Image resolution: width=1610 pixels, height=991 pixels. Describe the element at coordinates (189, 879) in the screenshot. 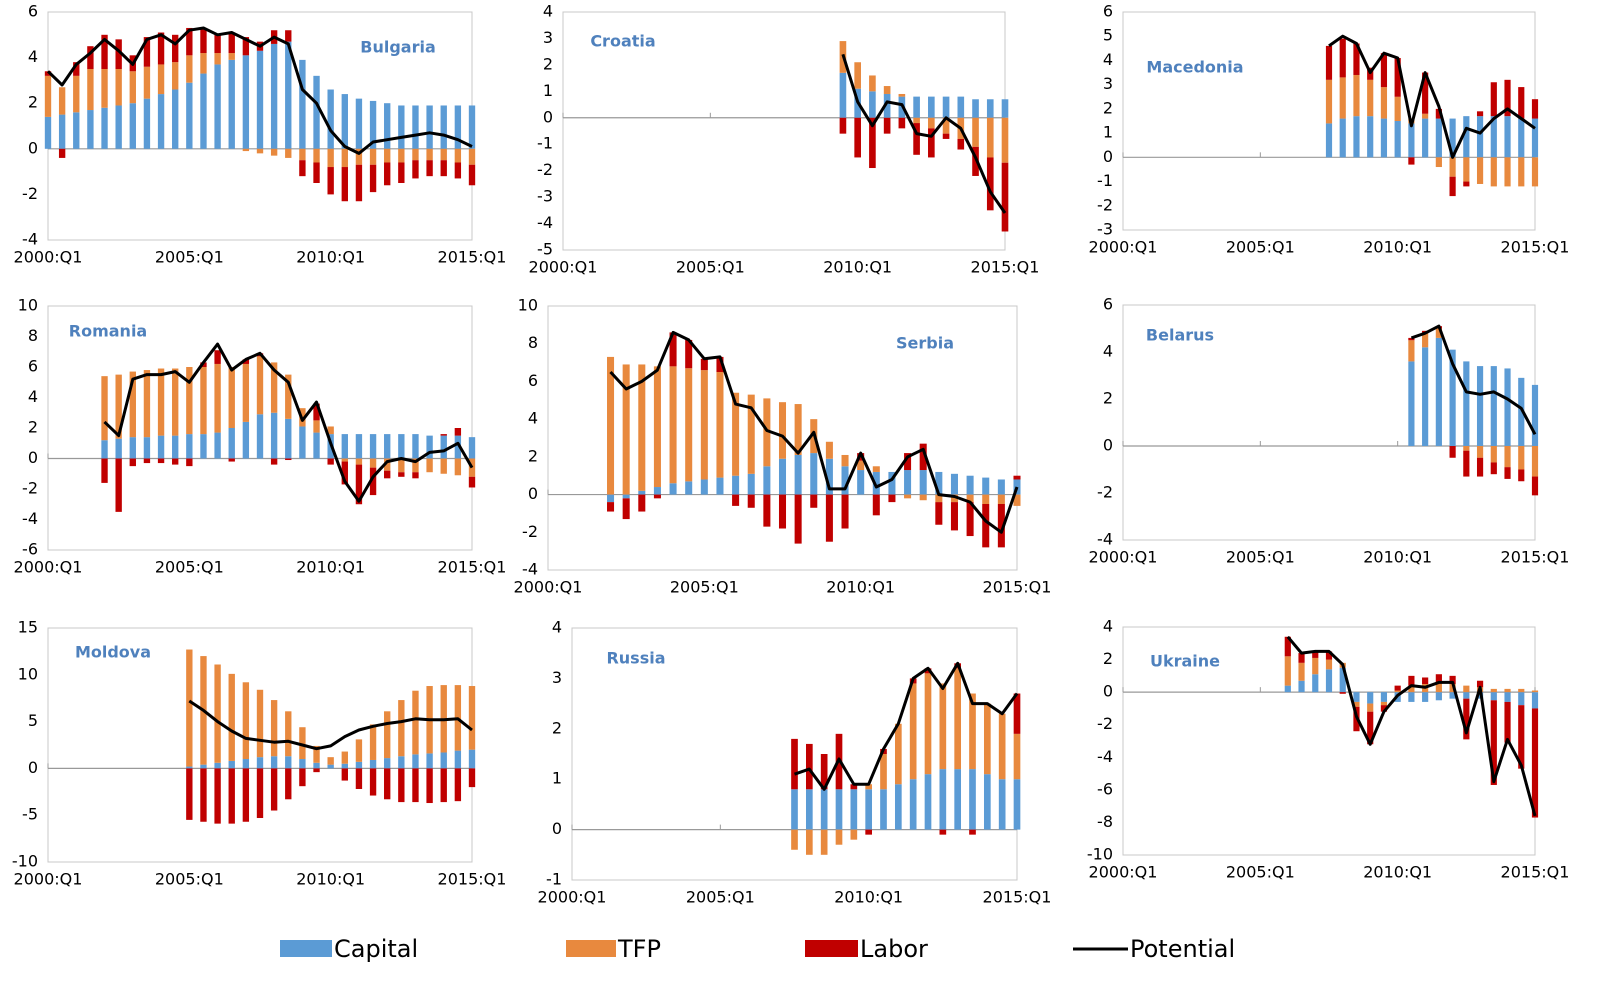

I see `x-tick-label: 2005:Q1` at that location.